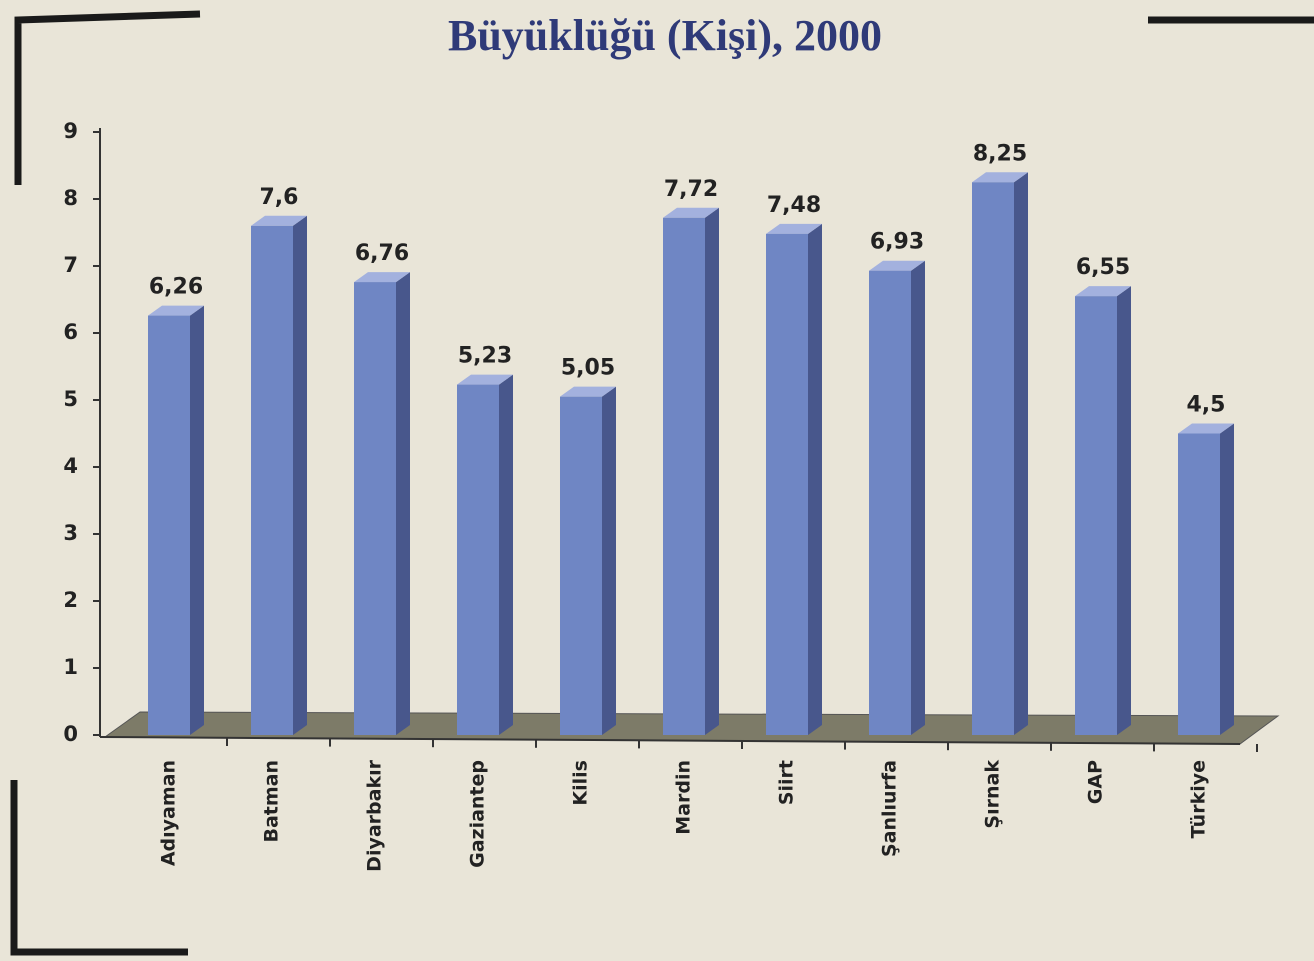  I want to click on x-tick-label: Adıyaman, so click(169, 813).